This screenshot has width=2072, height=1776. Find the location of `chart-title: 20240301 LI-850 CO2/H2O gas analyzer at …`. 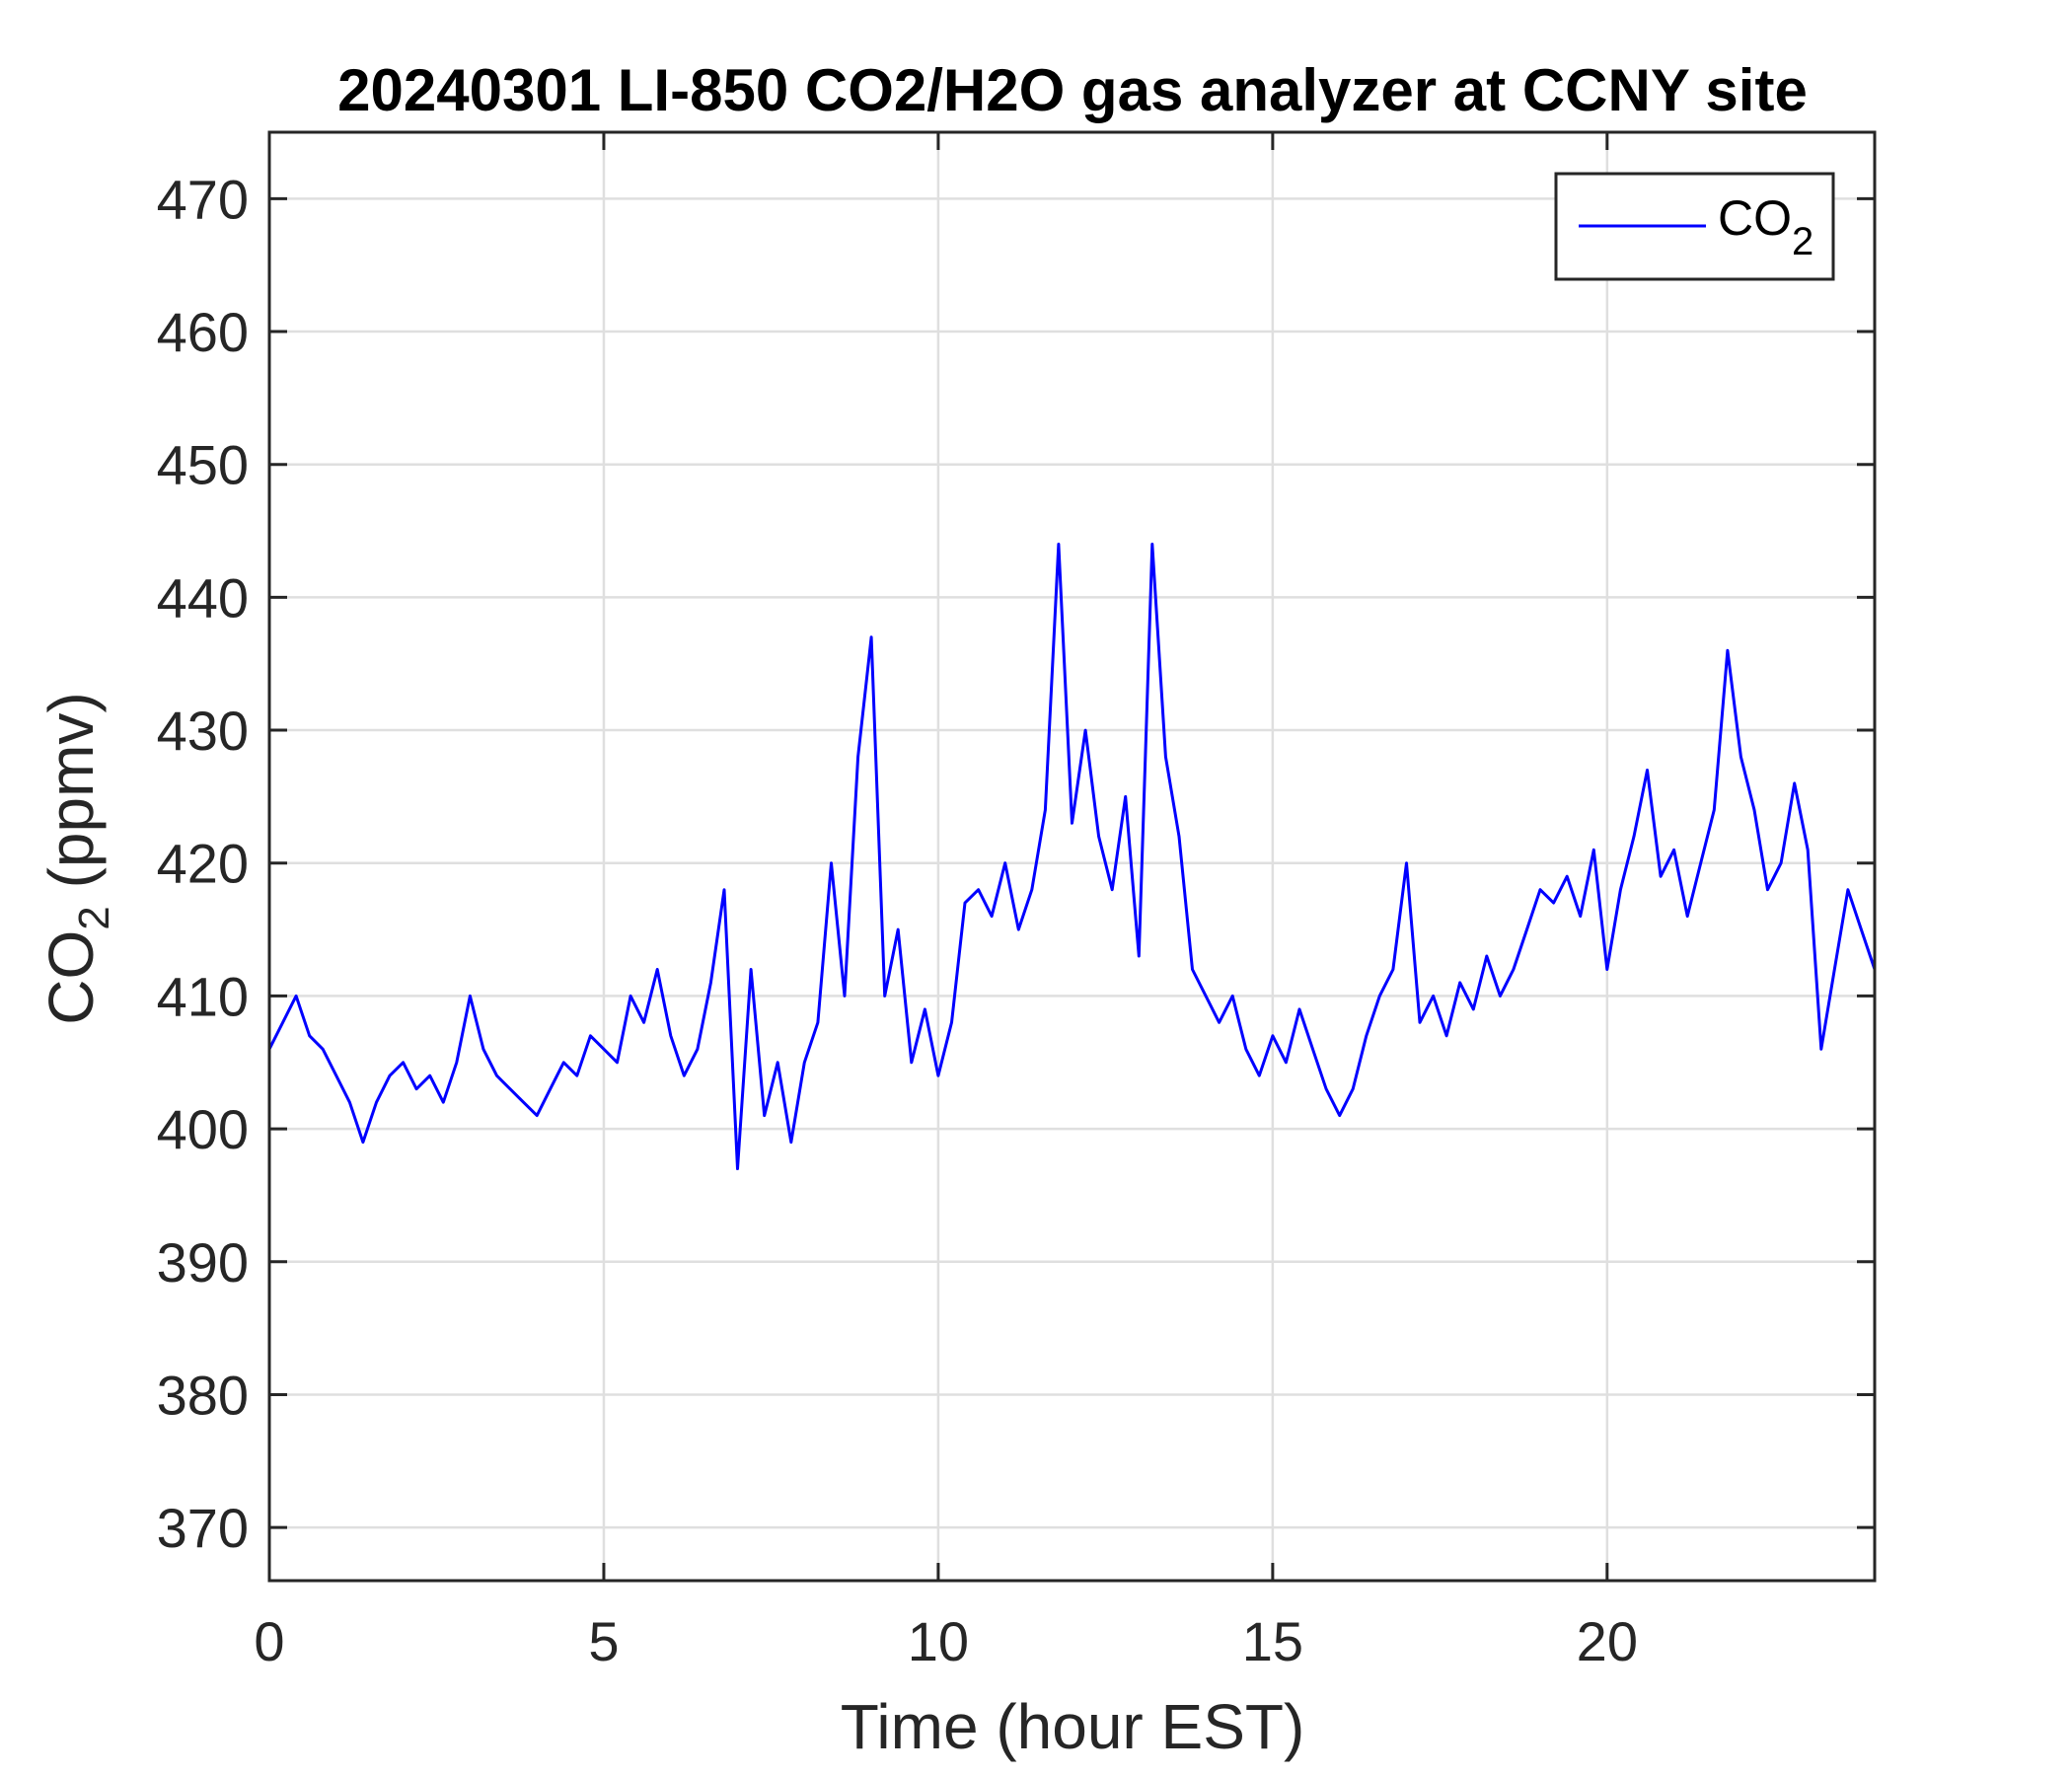

chart-title: 20240301 LI-850 CO2/H2O gas analyzer at … is located at coordinates (1073, 90).